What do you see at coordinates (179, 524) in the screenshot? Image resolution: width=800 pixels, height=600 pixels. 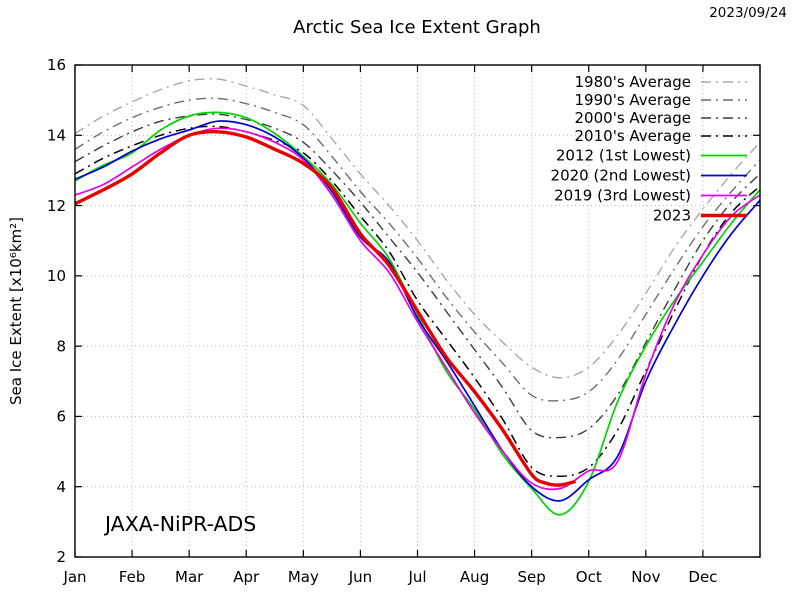 I see `watermark: JAXA-NiPR-ADS` at bounding box center [179, 524].